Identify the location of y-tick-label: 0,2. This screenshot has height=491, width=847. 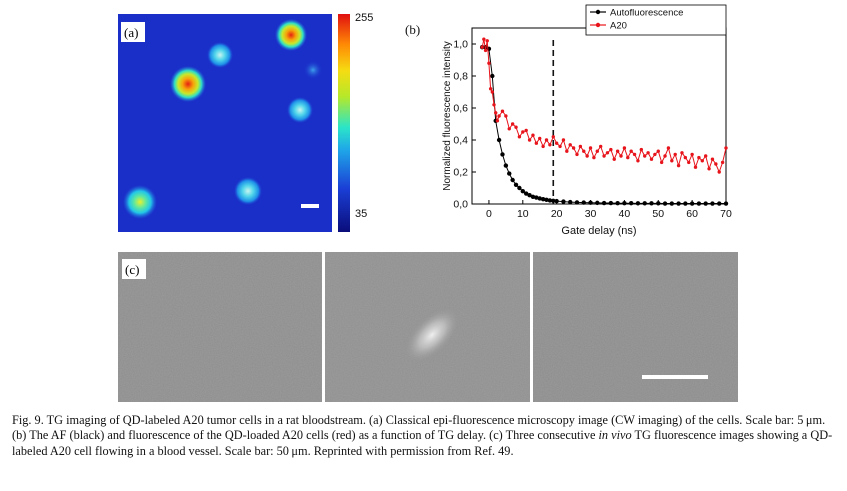
(460, 173).